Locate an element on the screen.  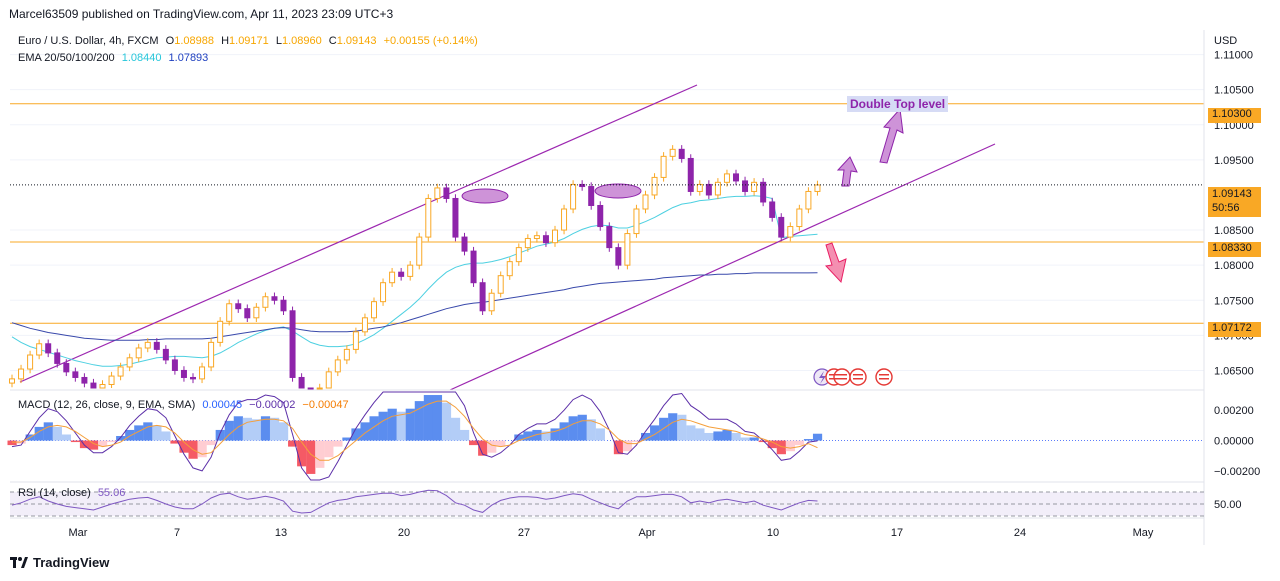
macd-line-value: −0.00002 is located at coordinates (272, 405).